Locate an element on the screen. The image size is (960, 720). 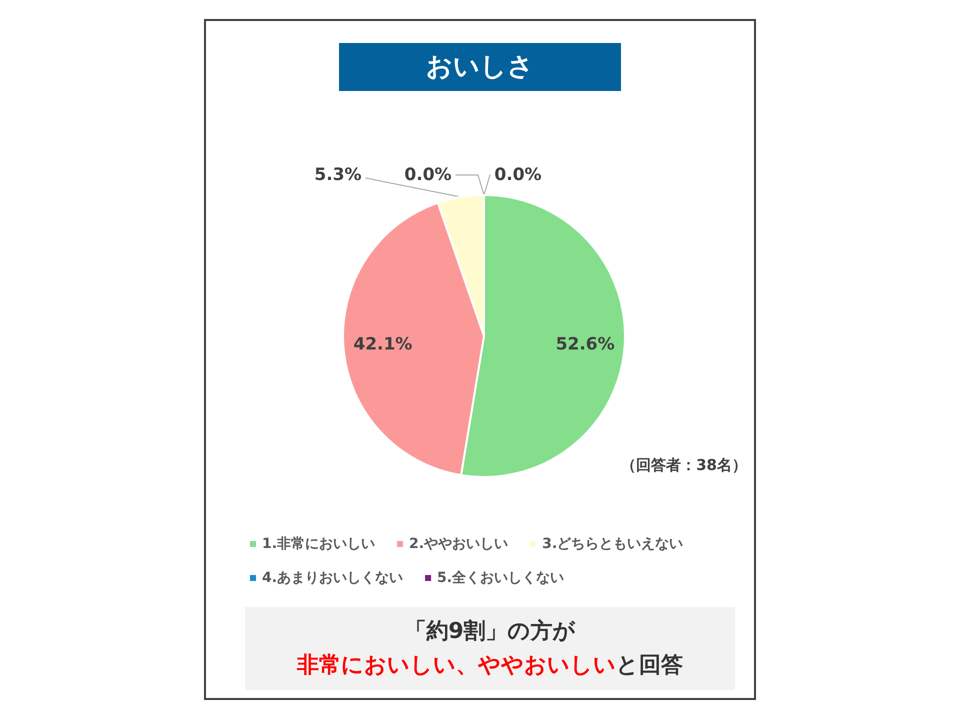
data-label: 5.3% is located at coordinates (338, 175).